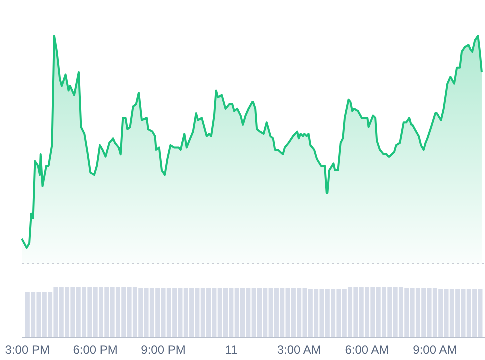  I want to click on x-tick-label: 6:00 AM, so click(367, 350).